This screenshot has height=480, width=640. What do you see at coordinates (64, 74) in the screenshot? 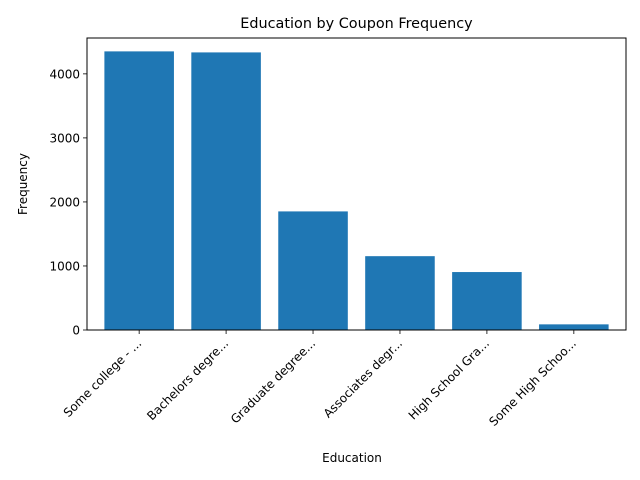
I see `y-tick-label: 4000` at bounding box center [64, 74].